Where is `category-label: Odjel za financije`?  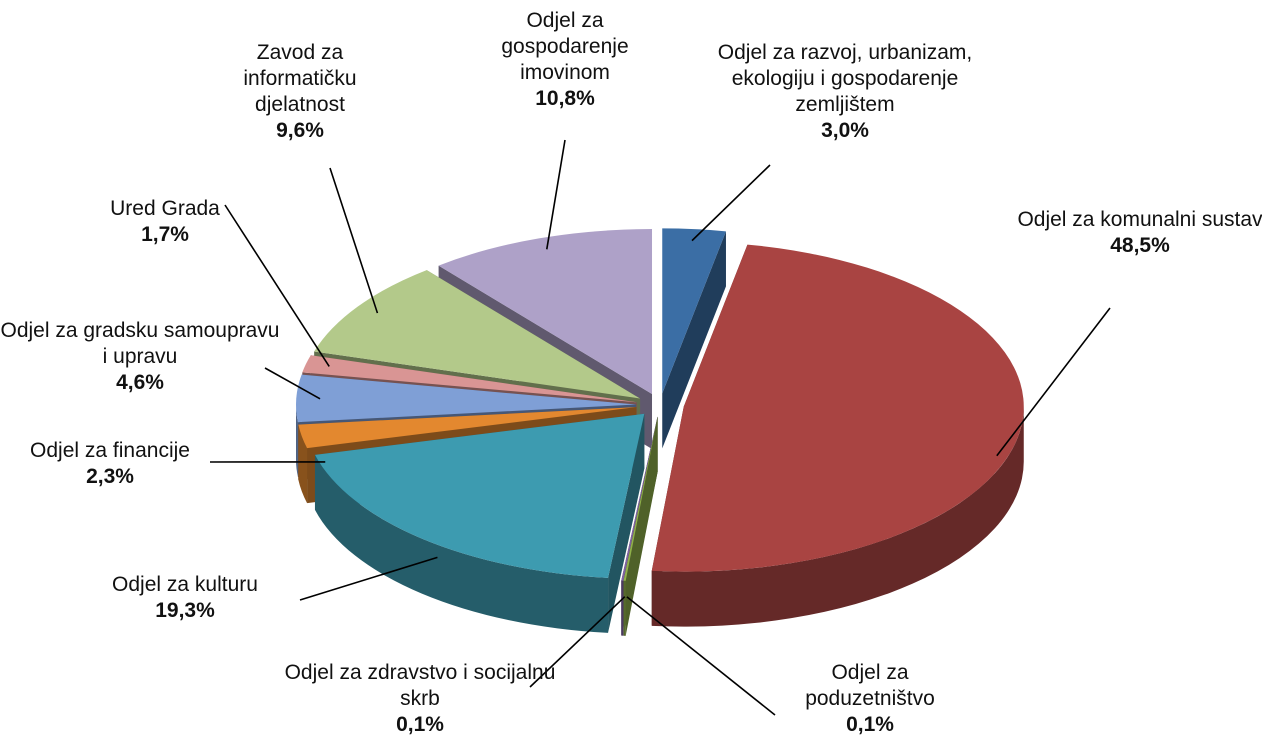
category-label: Odjel za financije is located at coordinates (110, 450).